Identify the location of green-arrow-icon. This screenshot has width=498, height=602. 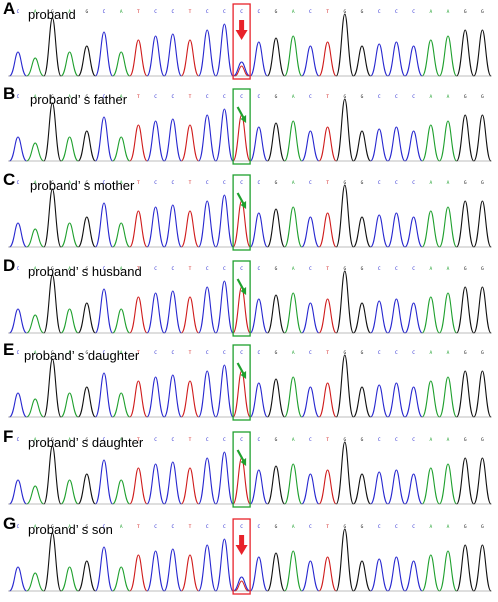
(240, 368).